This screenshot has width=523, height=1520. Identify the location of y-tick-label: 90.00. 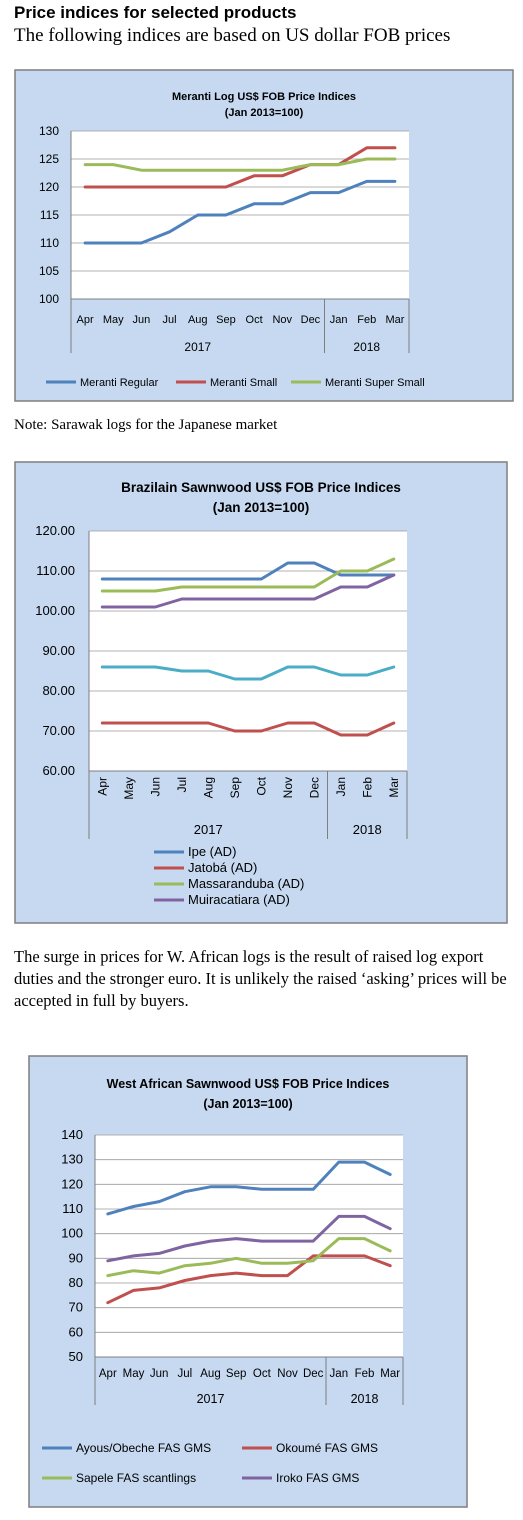
(58, 650).